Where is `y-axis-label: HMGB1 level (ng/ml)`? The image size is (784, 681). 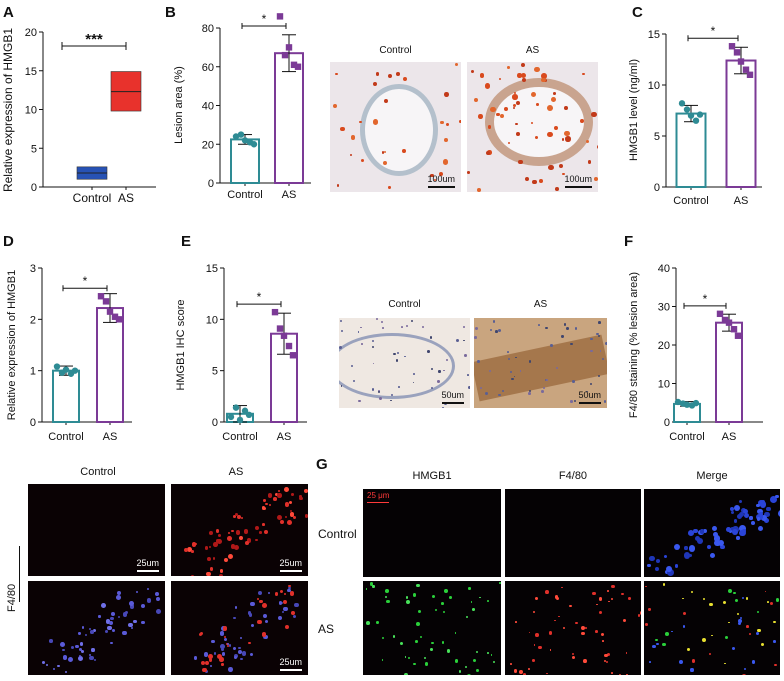 y-axis-label: HMGB1 level (ng/ml) is located at coordinates (634, 110).